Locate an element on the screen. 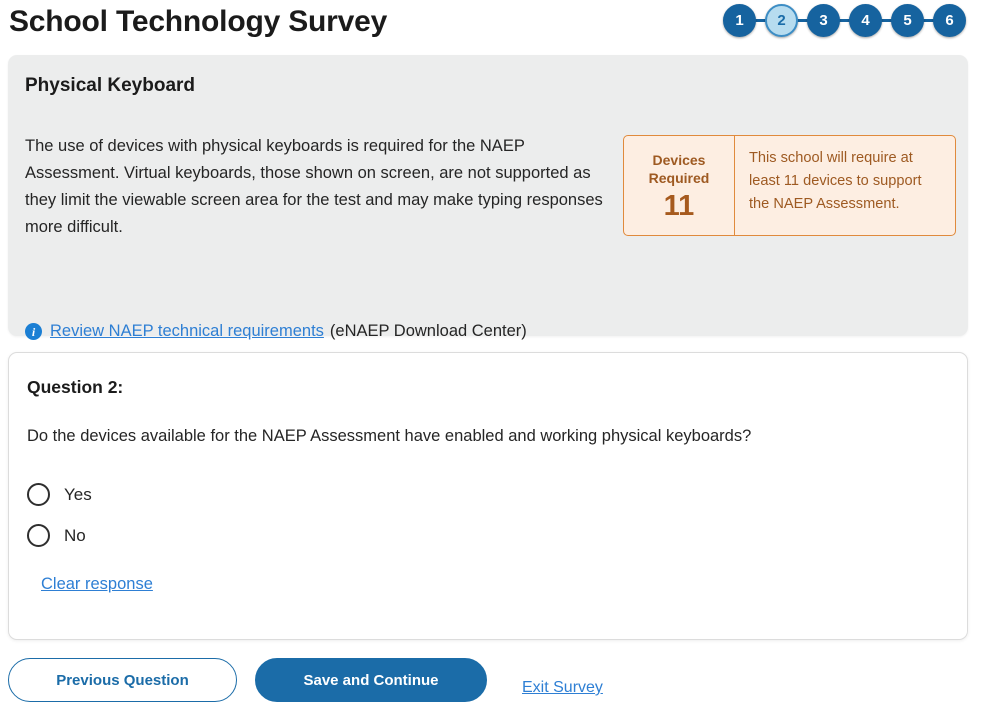  radio-no is located at coordinates (38, 535).